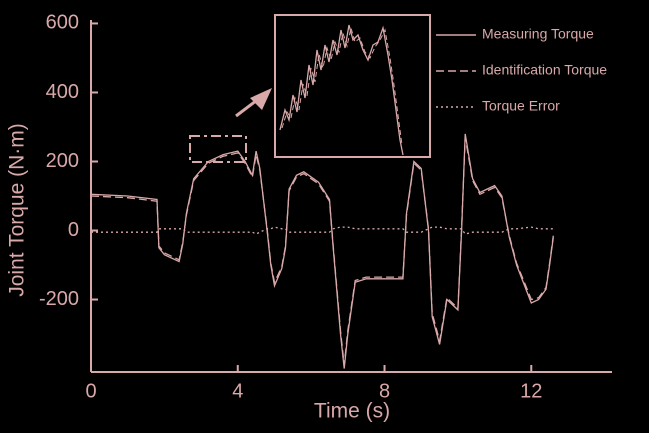  What do you see at coordinates (521, 106) in the screenshot?
I see `legend-label: Torque Error` at bounding box center [521, 106].